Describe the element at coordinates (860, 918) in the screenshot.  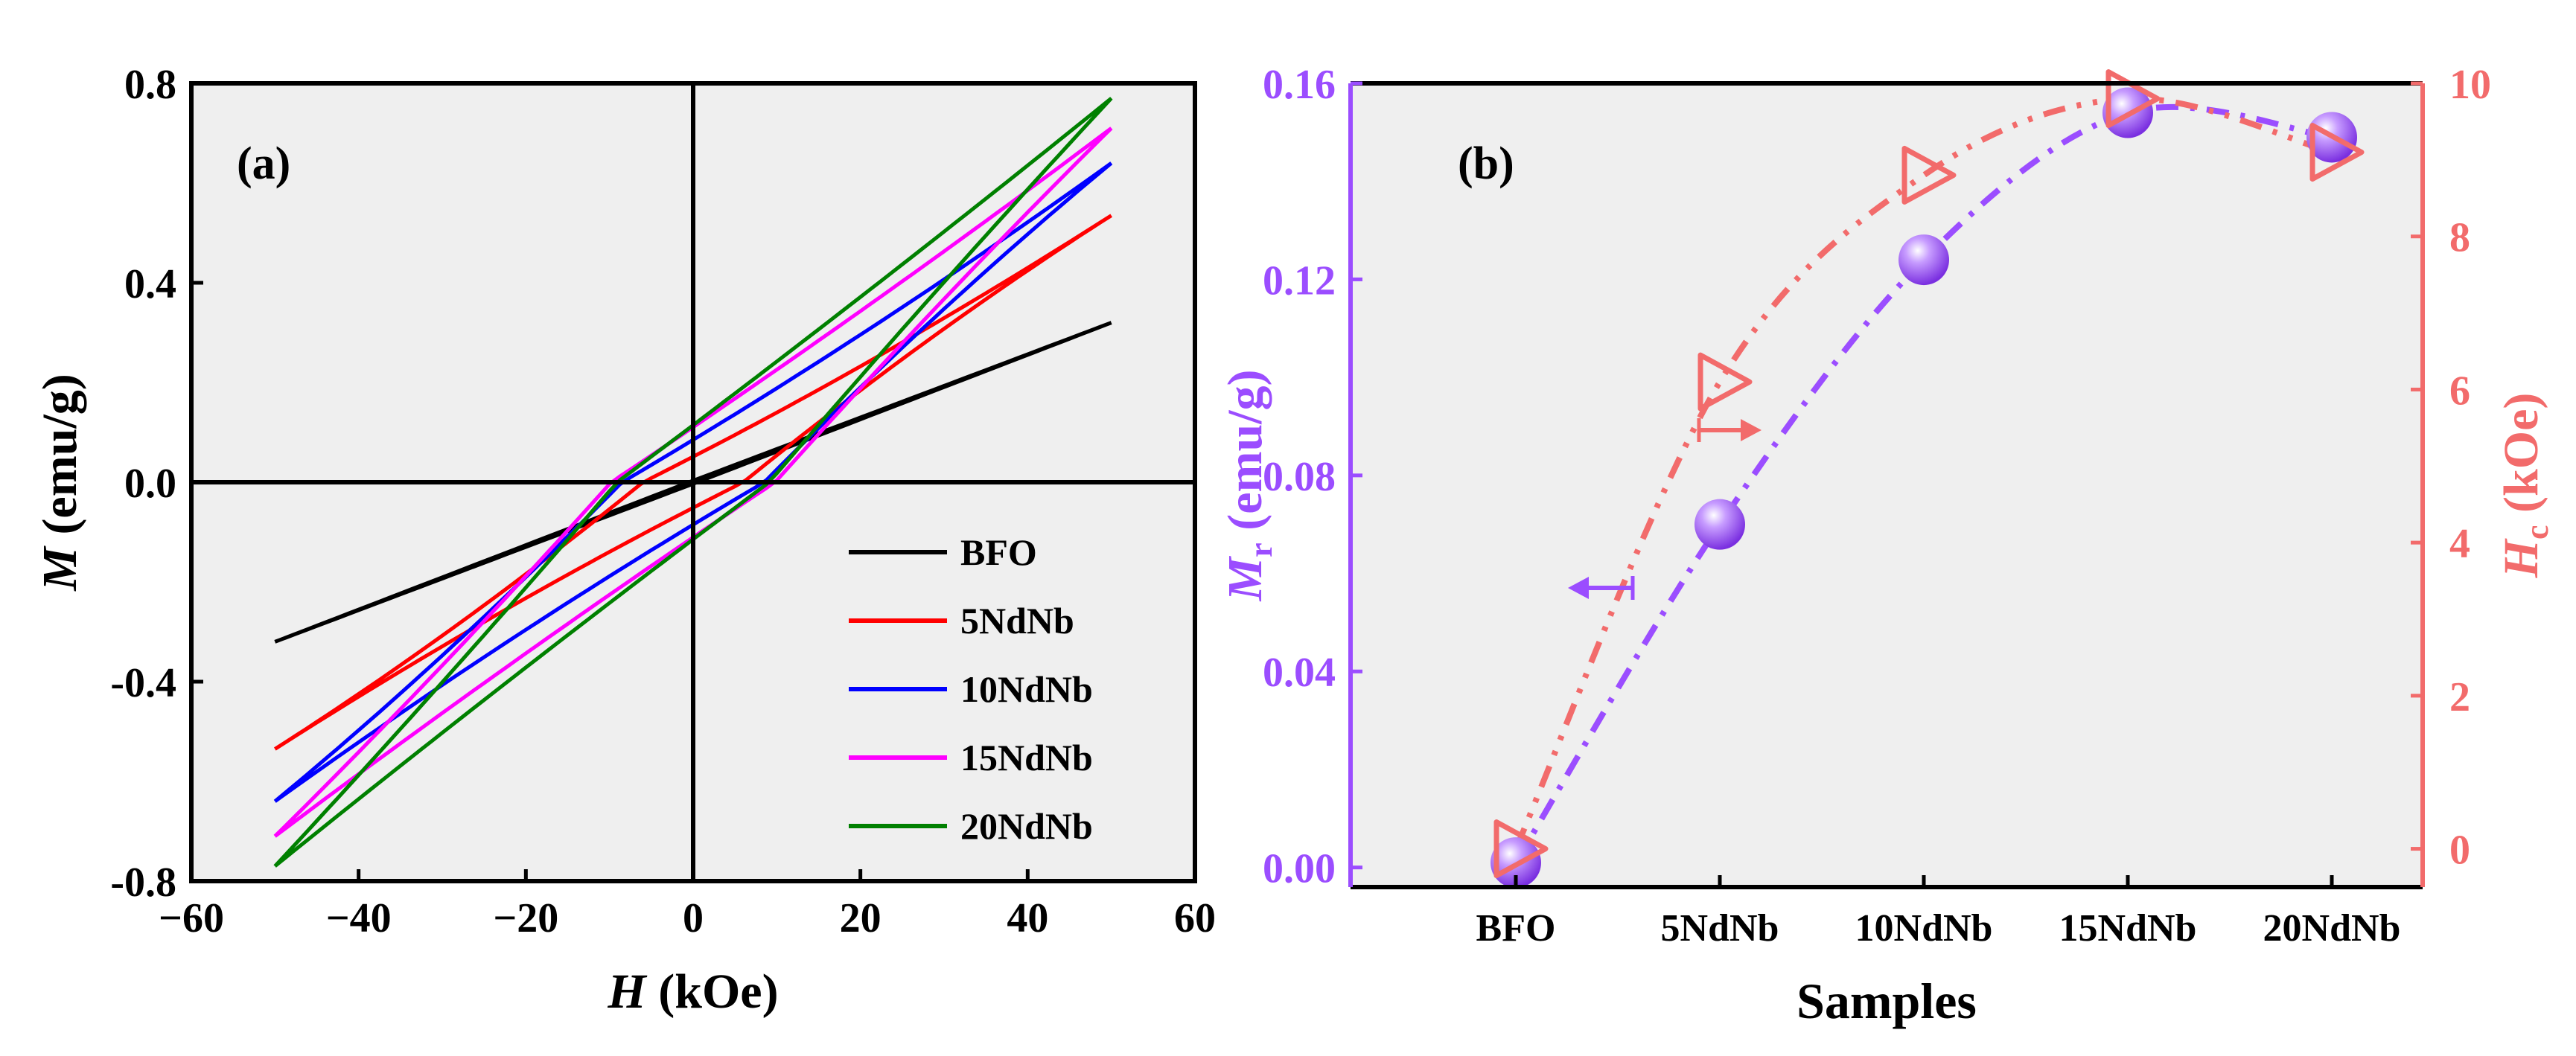
I see `panel-a-x-tick-label: 20` at that location.